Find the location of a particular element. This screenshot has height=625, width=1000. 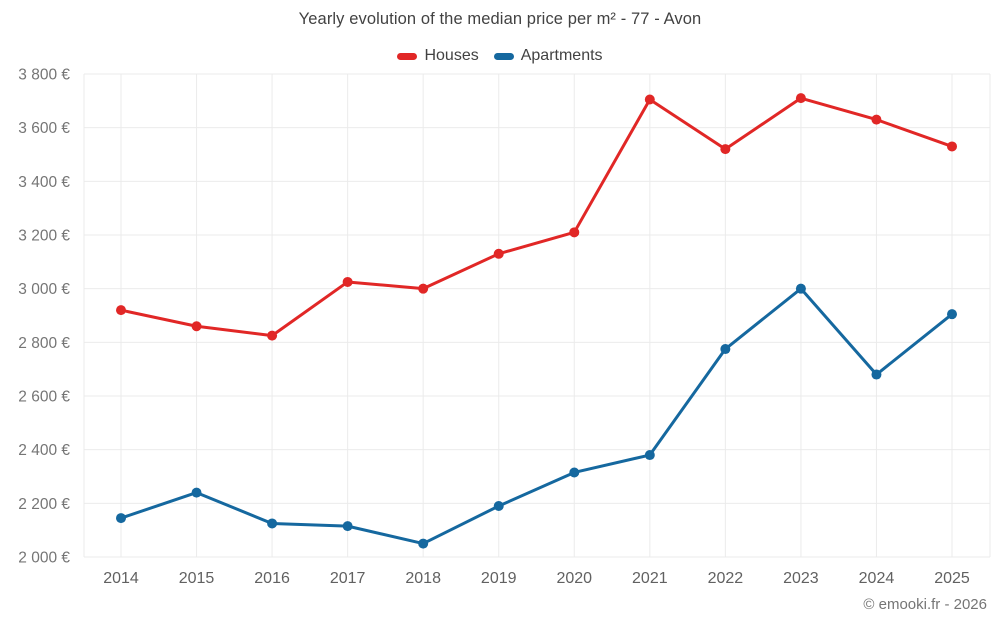

data-point-apartments-2023 is located at coordinates (800, 288).